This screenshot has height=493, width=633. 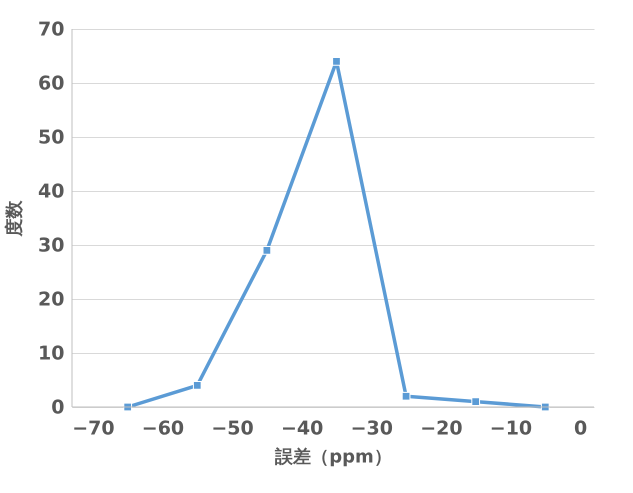 I want to click on y-tick-label: 50, so click(x=51, y=137).